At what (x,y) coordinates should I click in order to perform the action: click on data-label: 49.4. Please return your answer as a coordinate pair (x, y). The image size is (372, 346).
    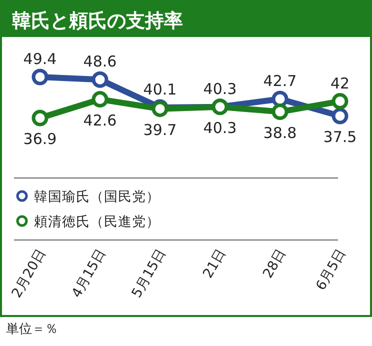
    Looking at the image, I should click on (40, 59).